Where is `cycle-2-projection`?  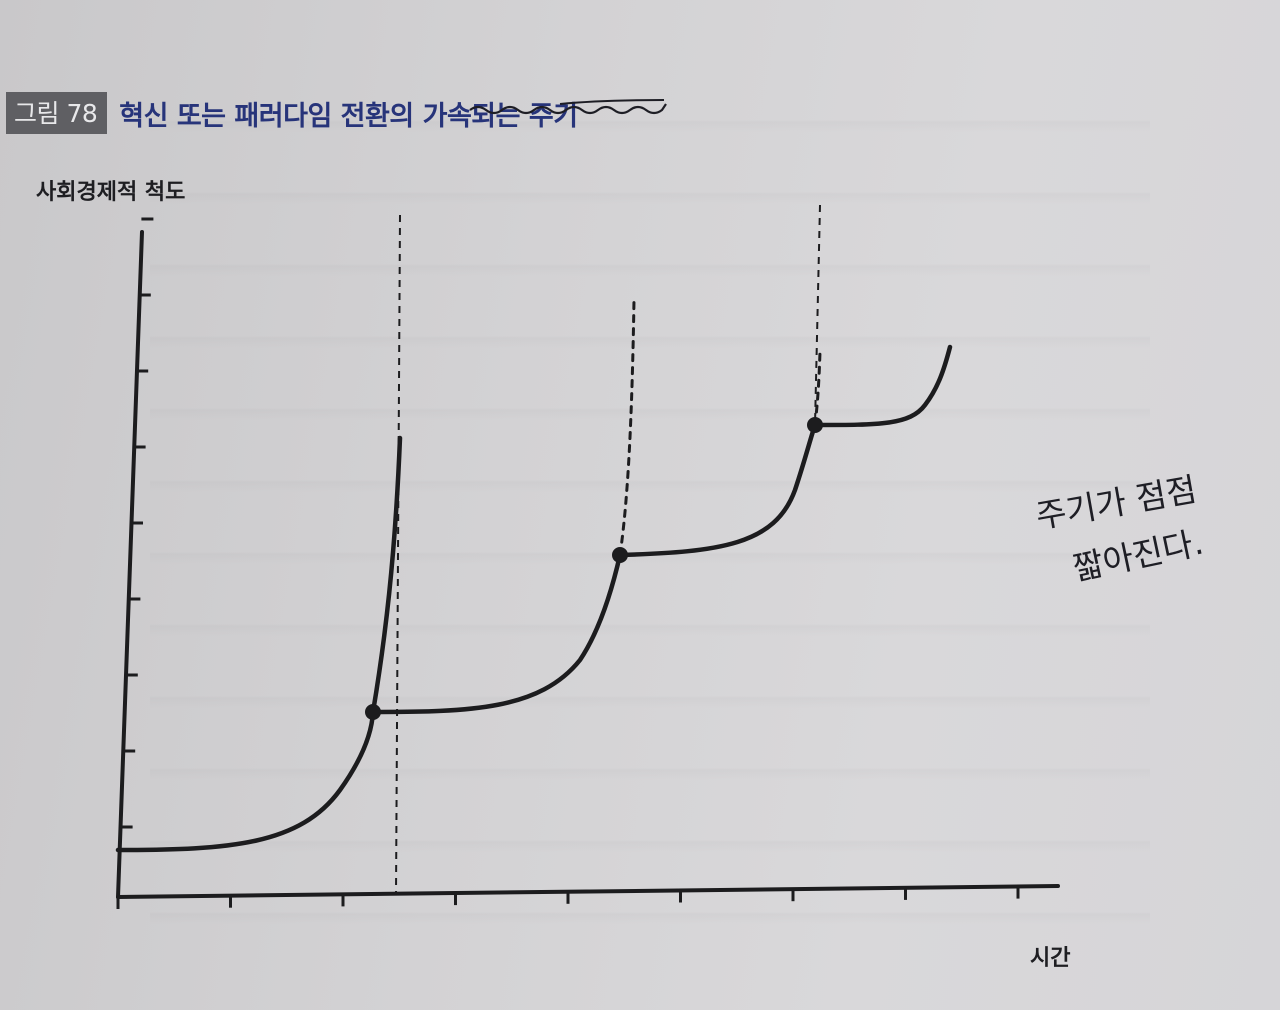
cycle-2-projection is located at coordinates (627, 427).